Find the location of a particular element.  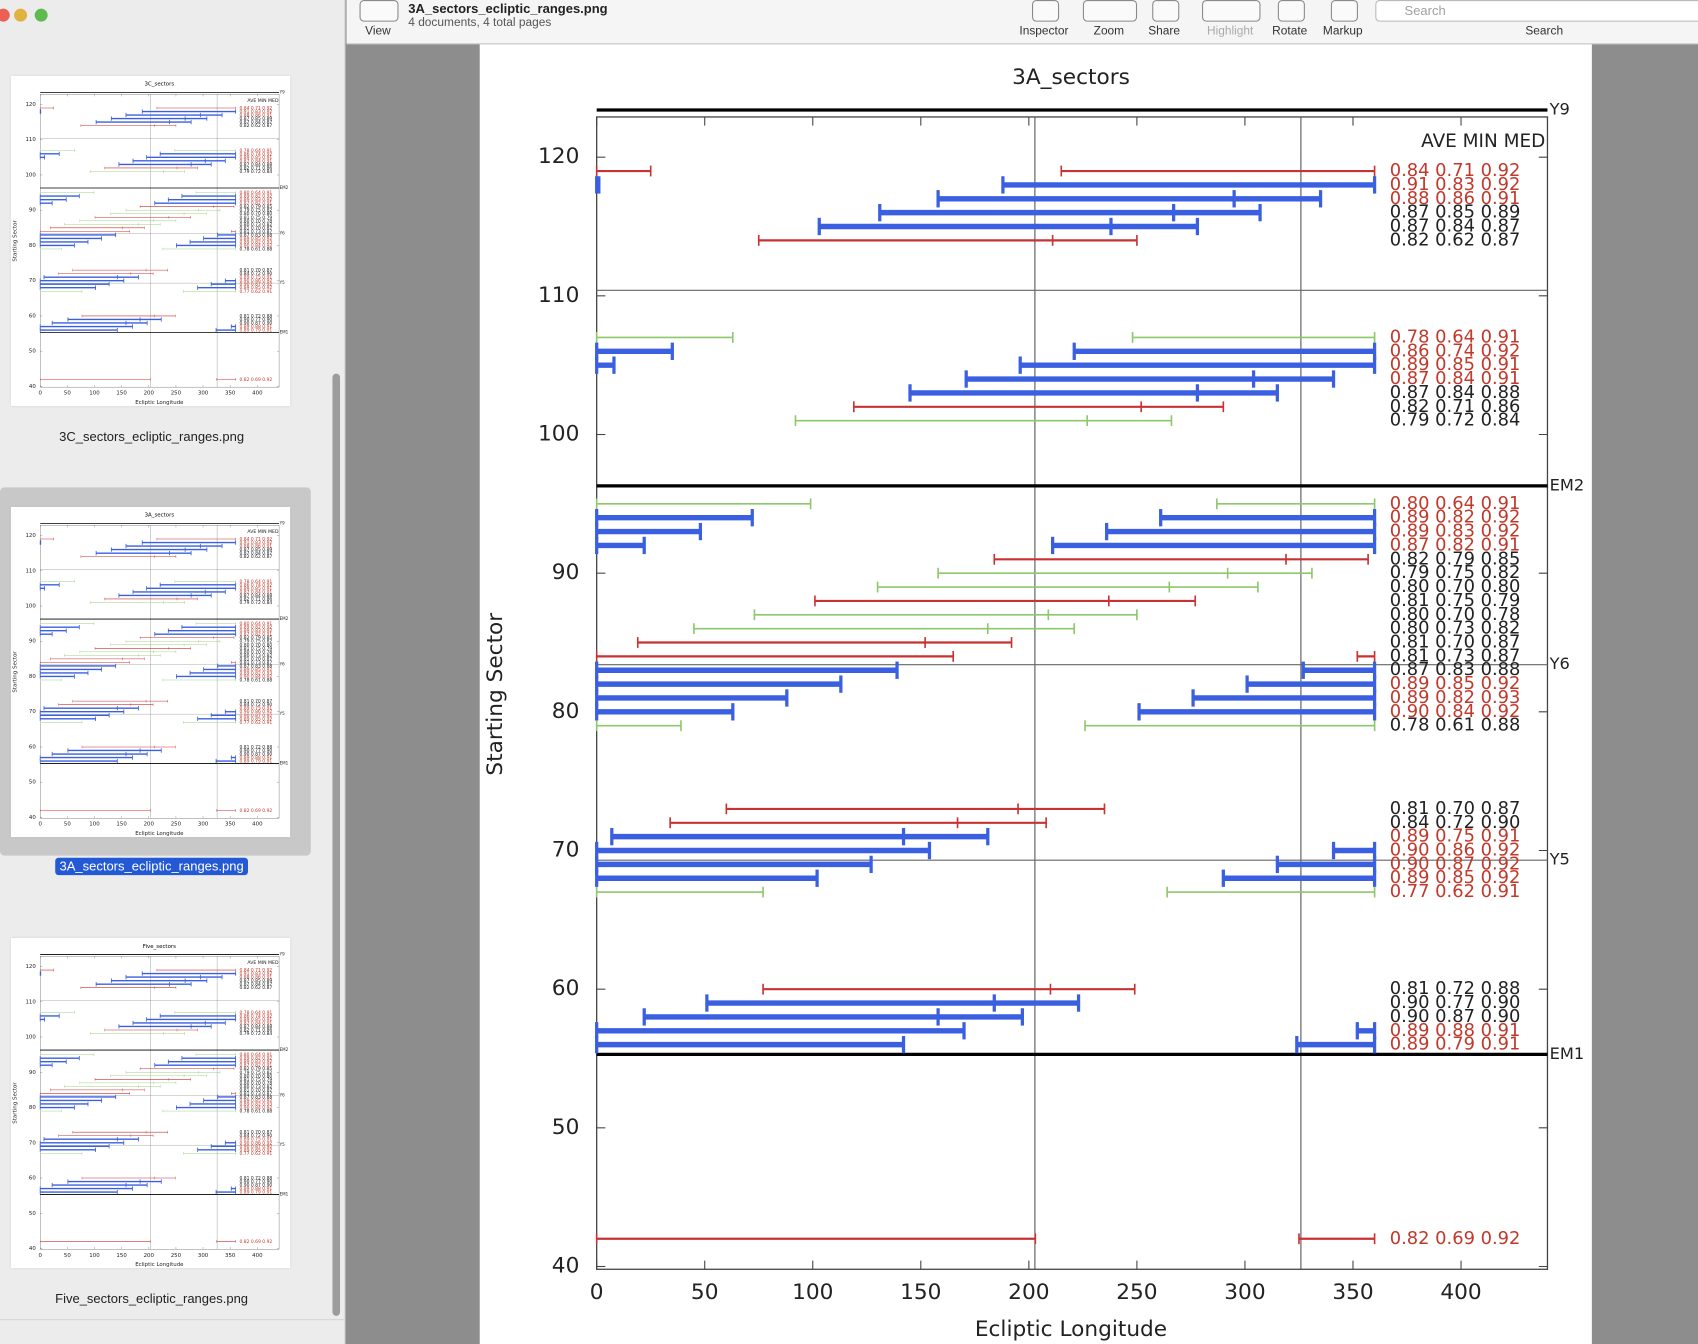

range-stats: 0.80 0.70 0.80 is located at coordinates (1455, 586).